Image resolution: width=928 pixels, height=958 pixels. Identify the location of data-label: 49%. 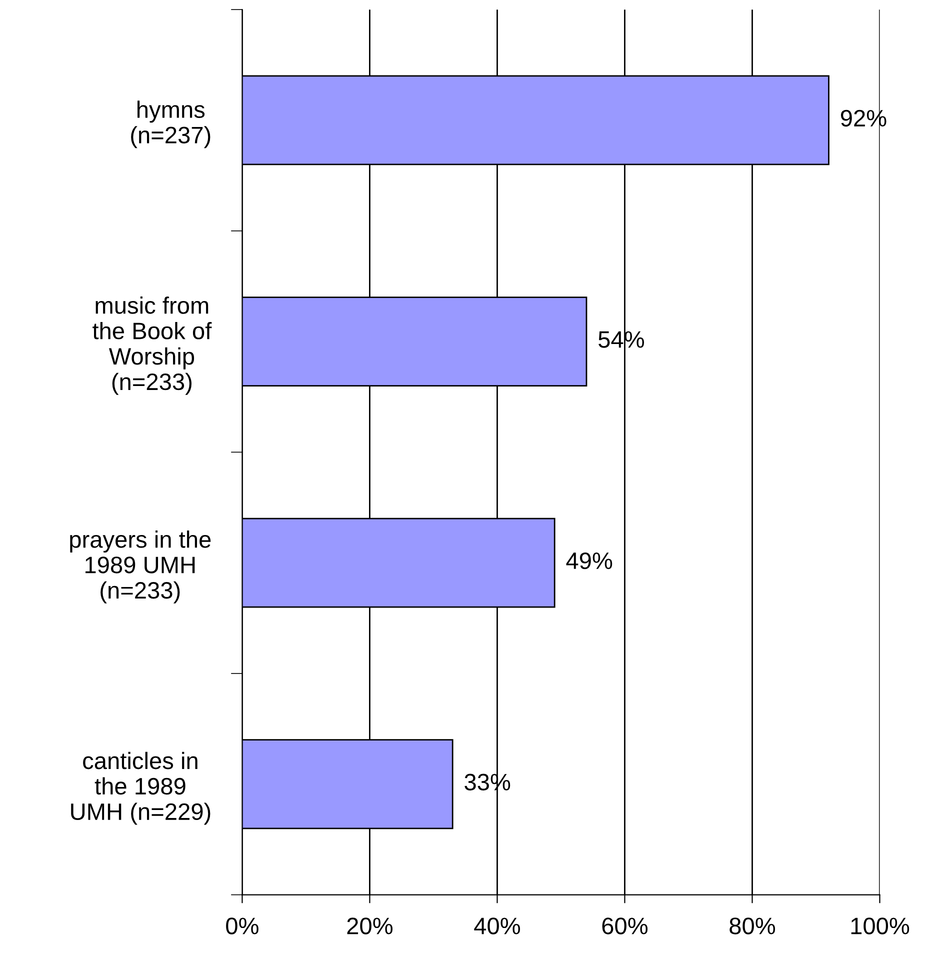
(589, 561).